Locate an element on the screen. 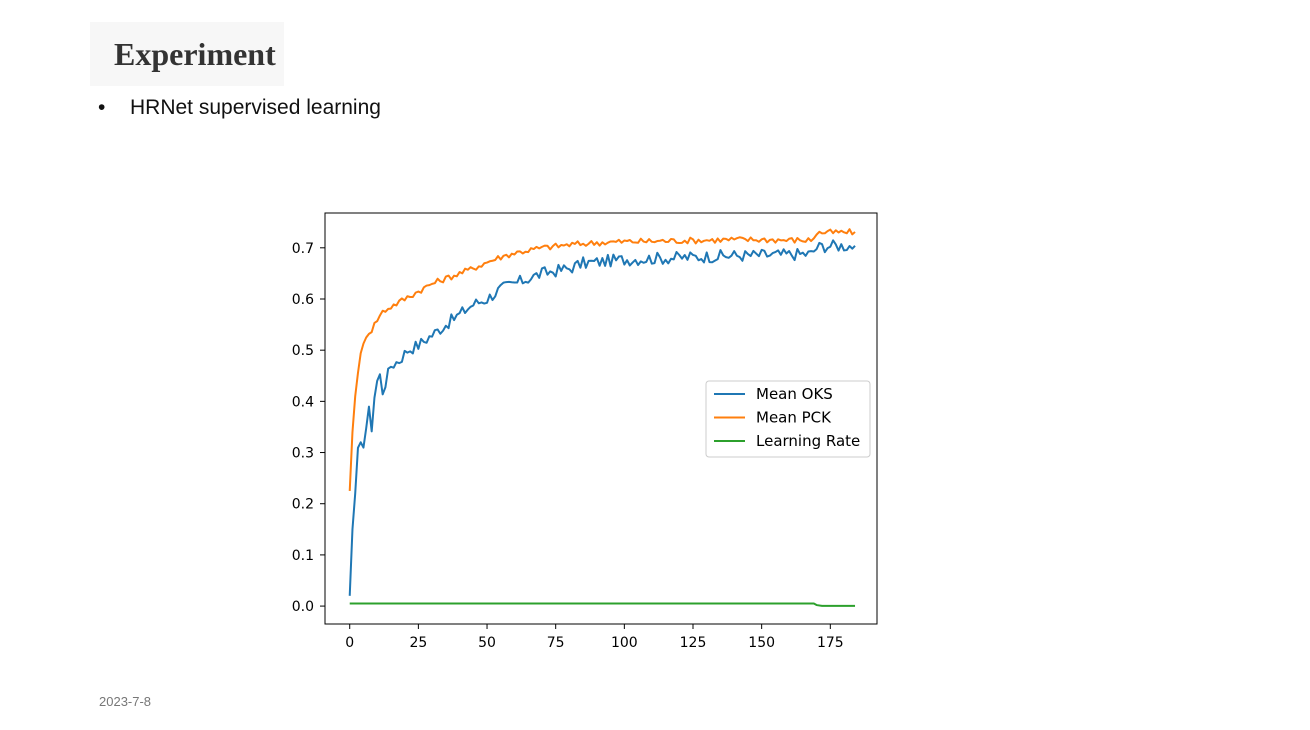  y-tick-label: 0.7 is located at coordinates (303, 249).